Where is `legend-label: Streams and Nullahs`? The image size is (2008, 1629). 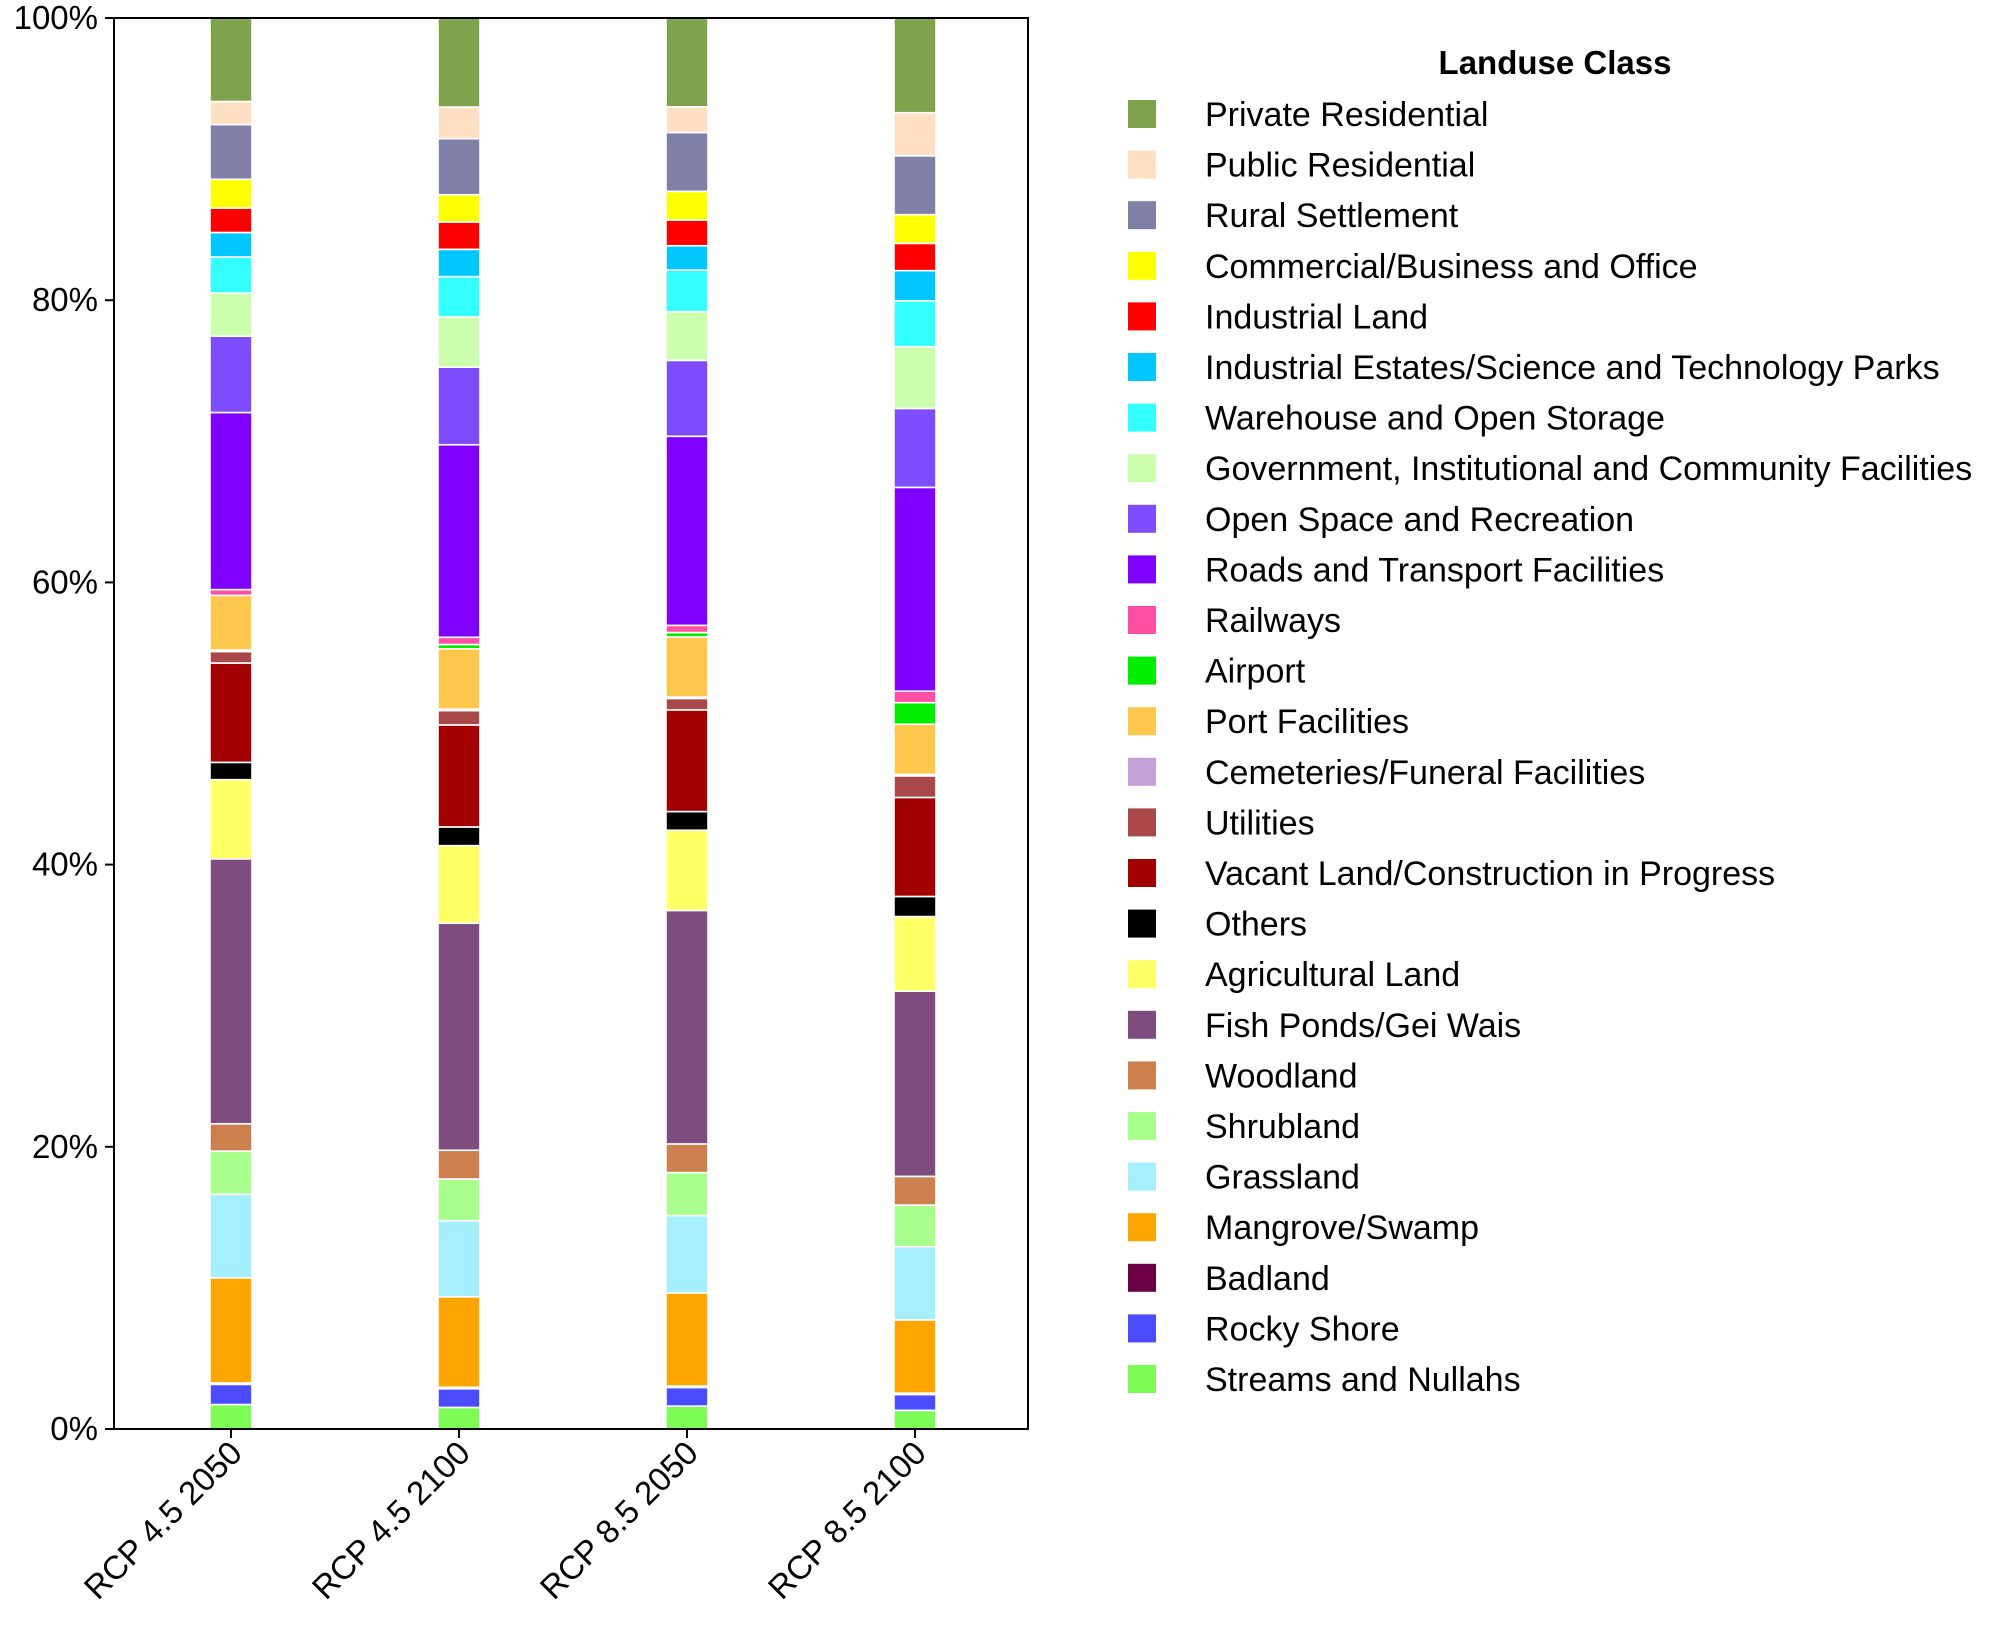
legend-label: Streams and Nullahs is located at coordinates (1363, 1380).